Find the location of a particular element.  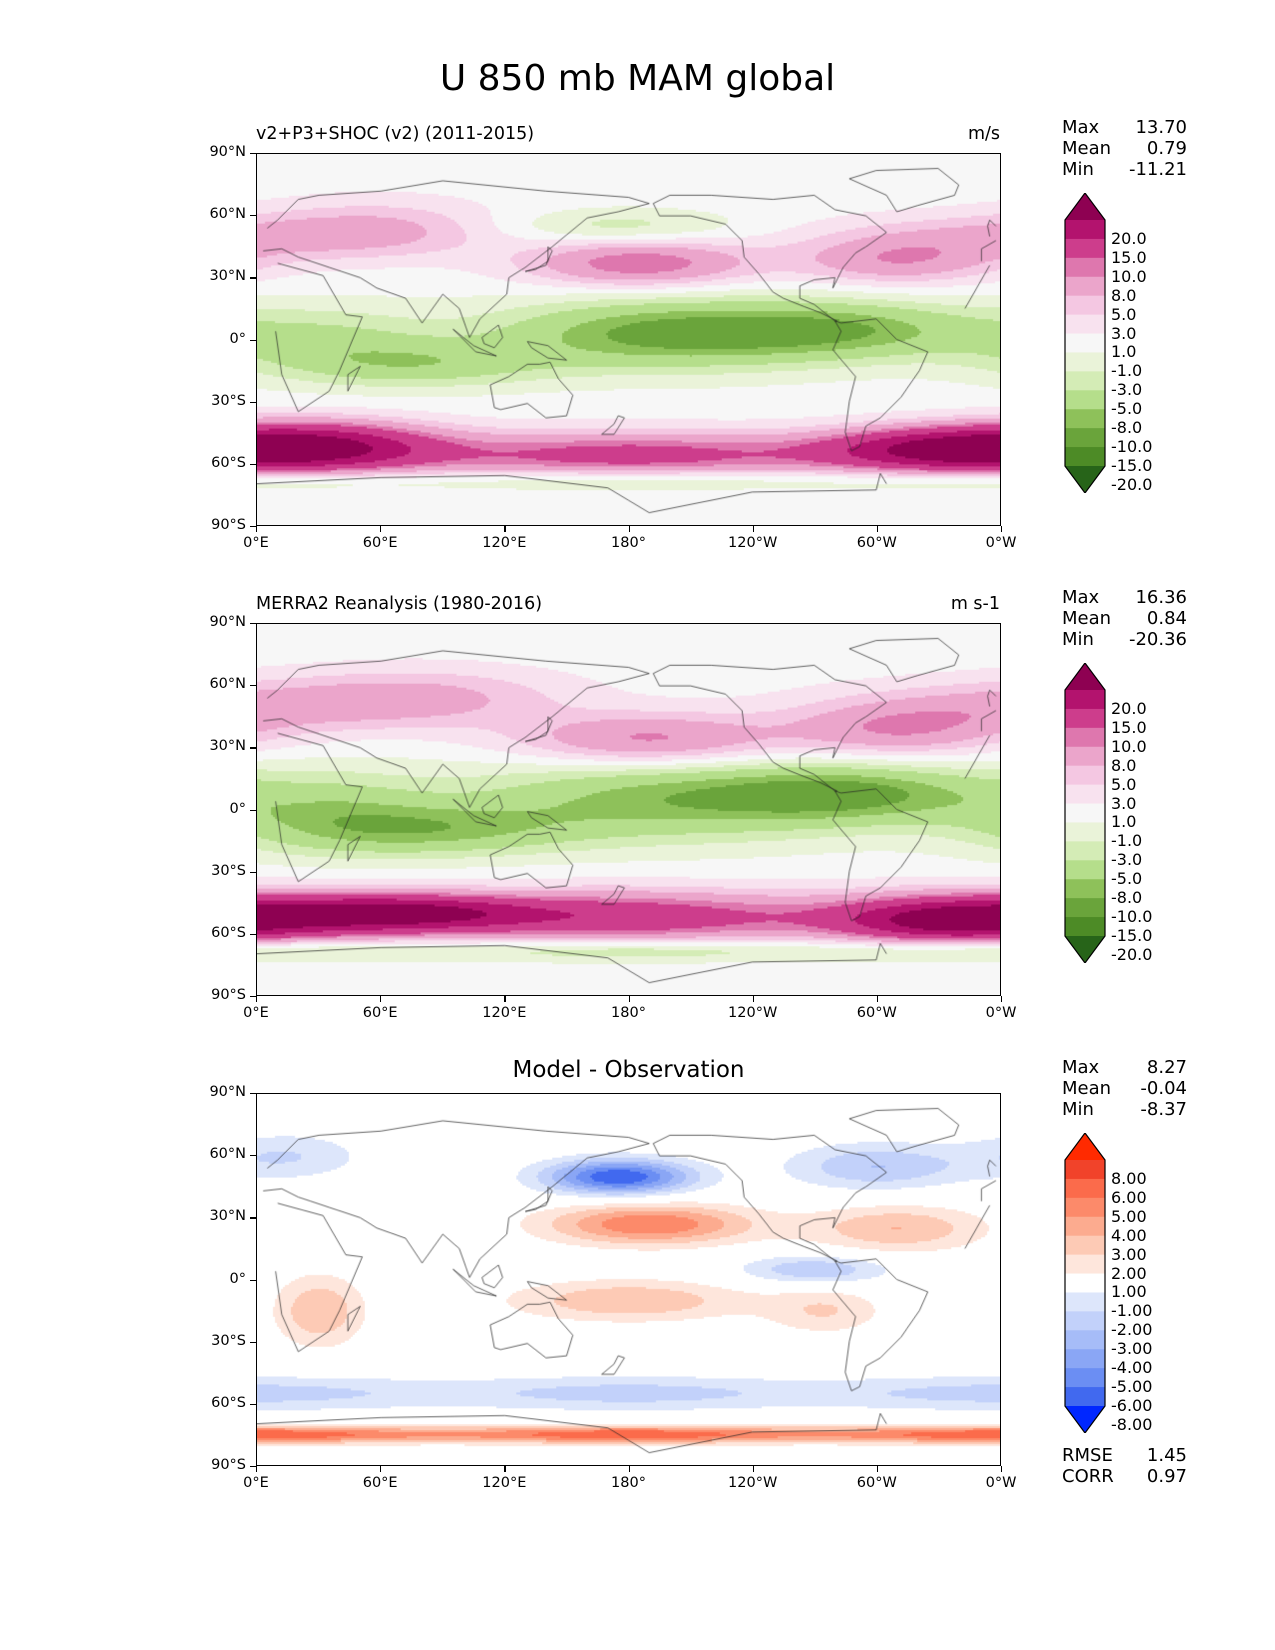

colorbar-label: 3.0 is located at coordinates (1124, 333).